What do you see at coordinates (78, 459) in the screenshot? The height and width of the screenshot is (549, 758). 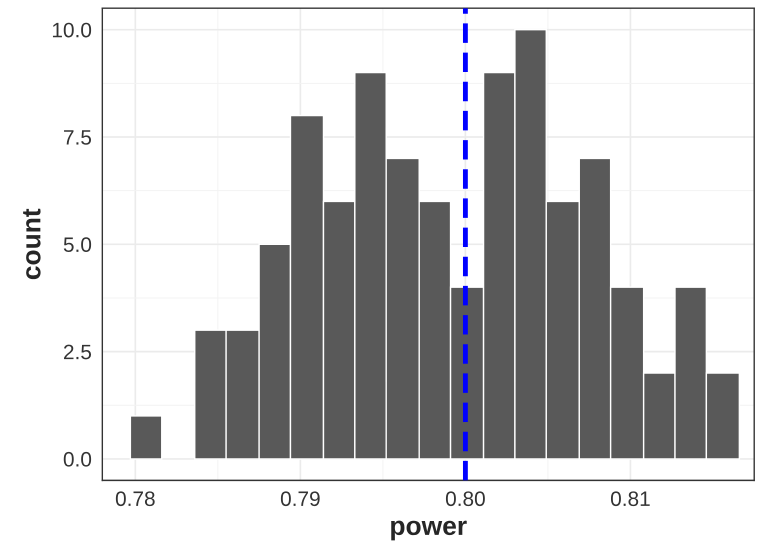 I see `y-tick-label: 0.0` at bounding box center [78, 459].